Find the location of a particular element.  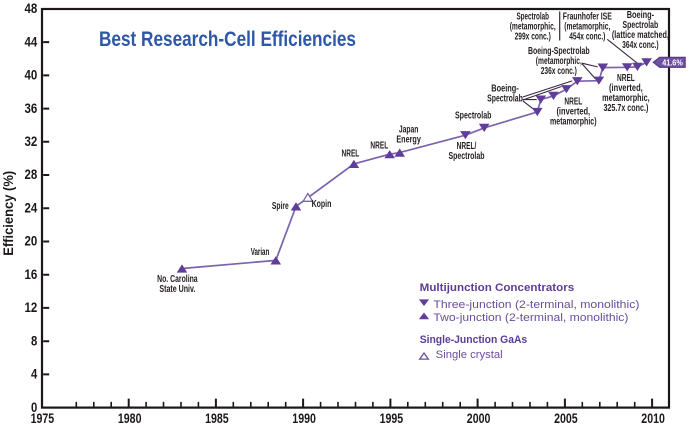

svg-text: 1980 is located at coordinates (130, 418).